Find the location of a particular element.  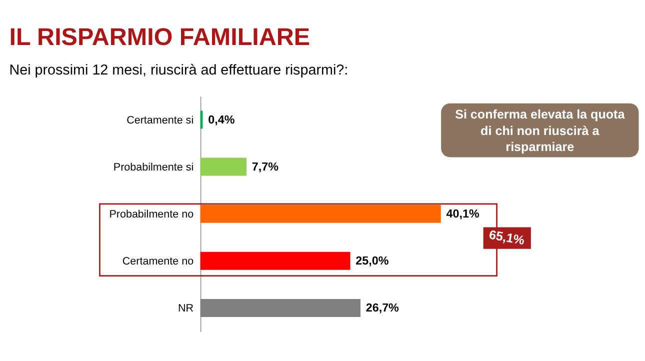

y-tick-label: NR is located at coordinates (186, 308).